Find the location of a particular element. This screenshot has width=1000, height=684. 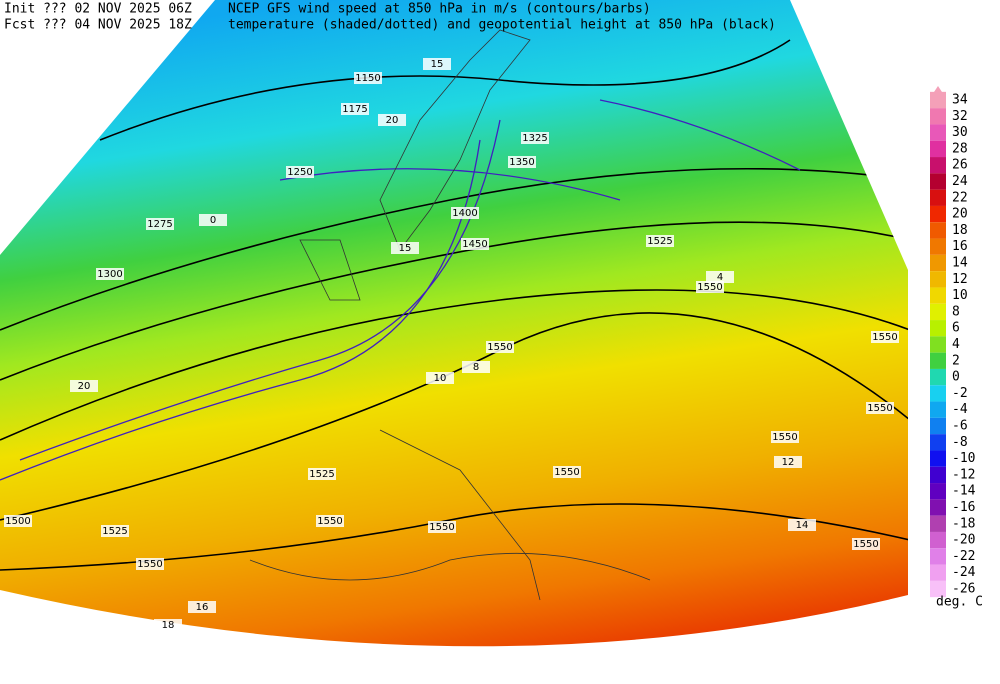

colorbar-label: -6 is located at coordinates (960, 426).